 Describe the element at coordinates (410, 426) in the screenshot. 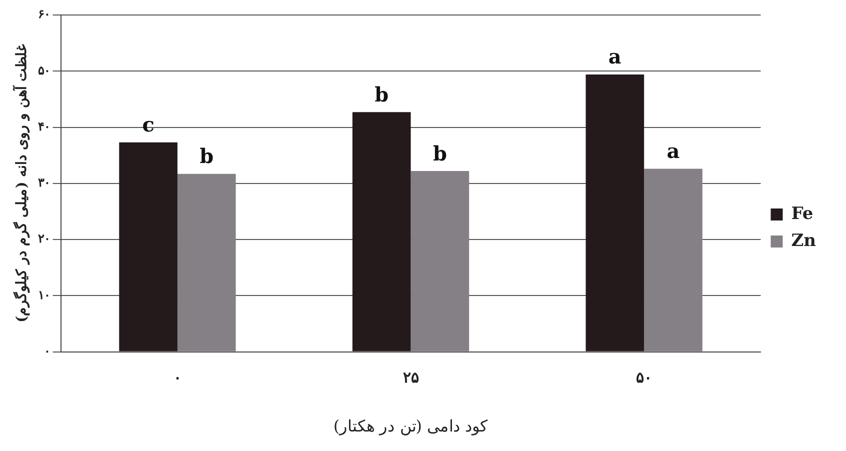

I see `x-axis-title: کود دامی (تن در هکتار)` at that location.